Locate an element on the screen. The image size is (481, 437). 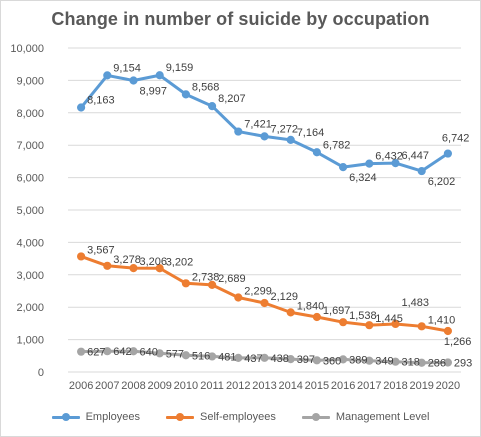
data-label-self-employees: 3,206 is located at coordinates (154, 262).